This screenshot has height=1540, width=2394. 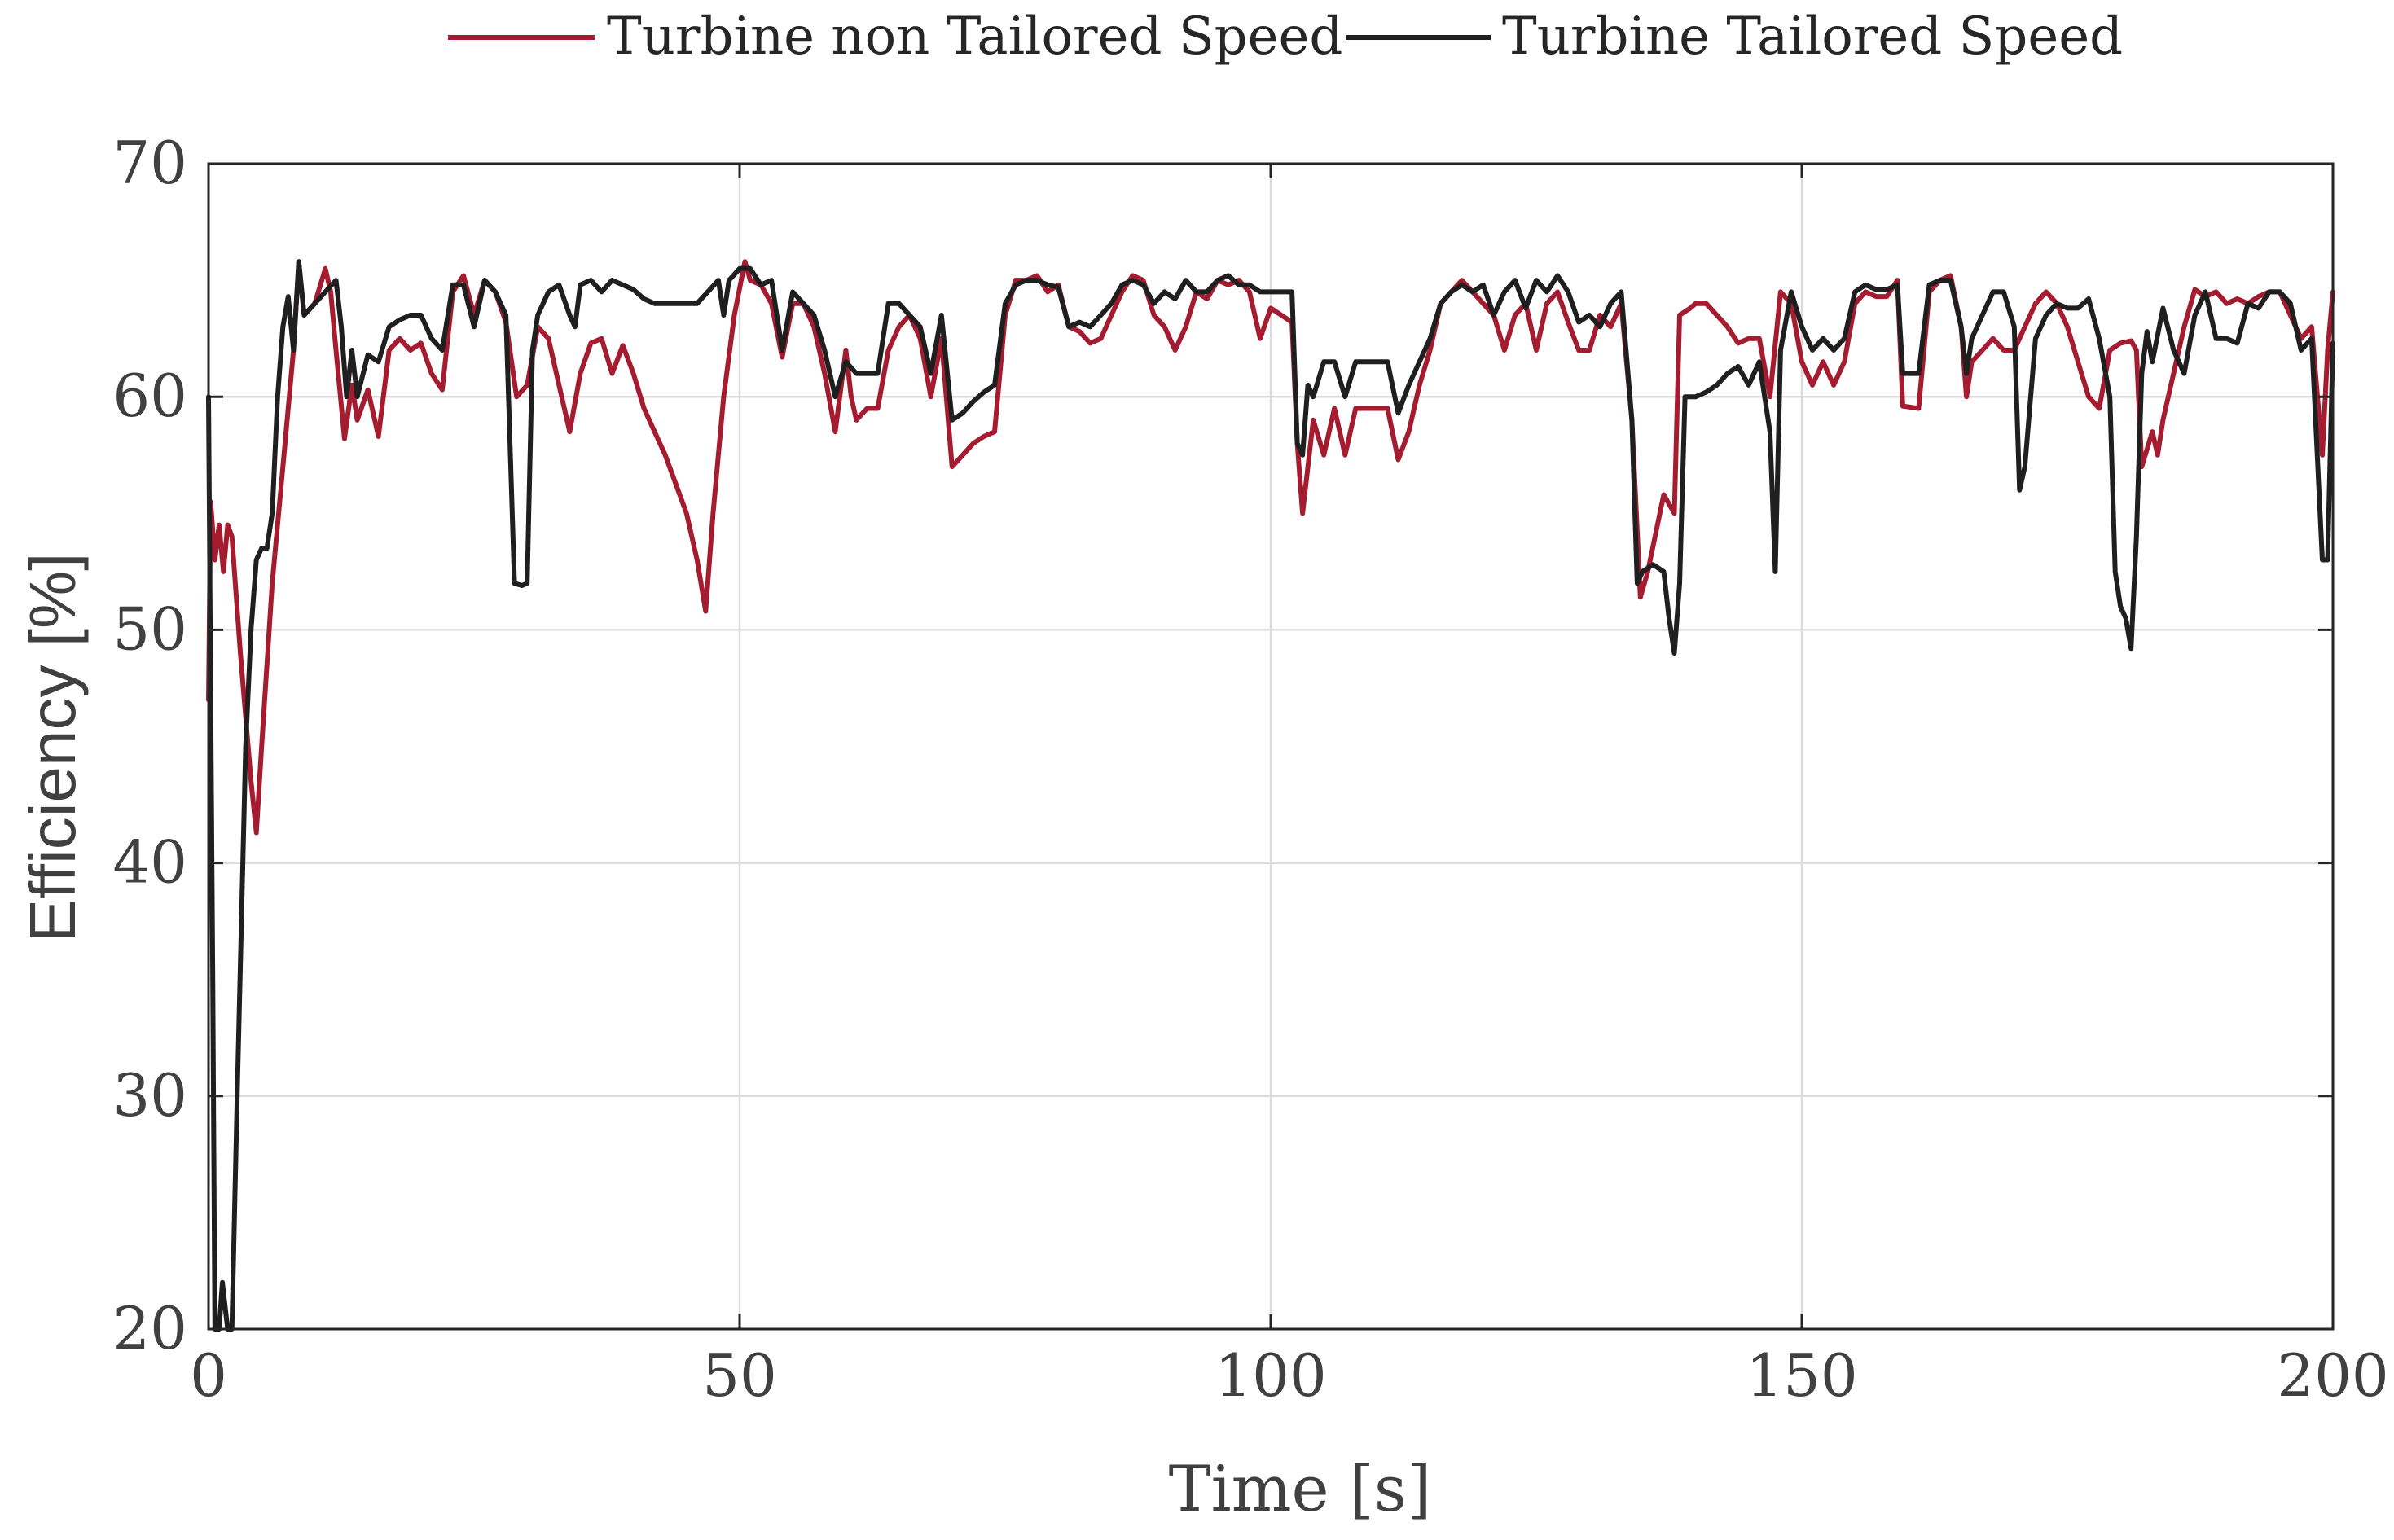 I want to click on x-tick-label: 0, so click(x=208, y=1375).